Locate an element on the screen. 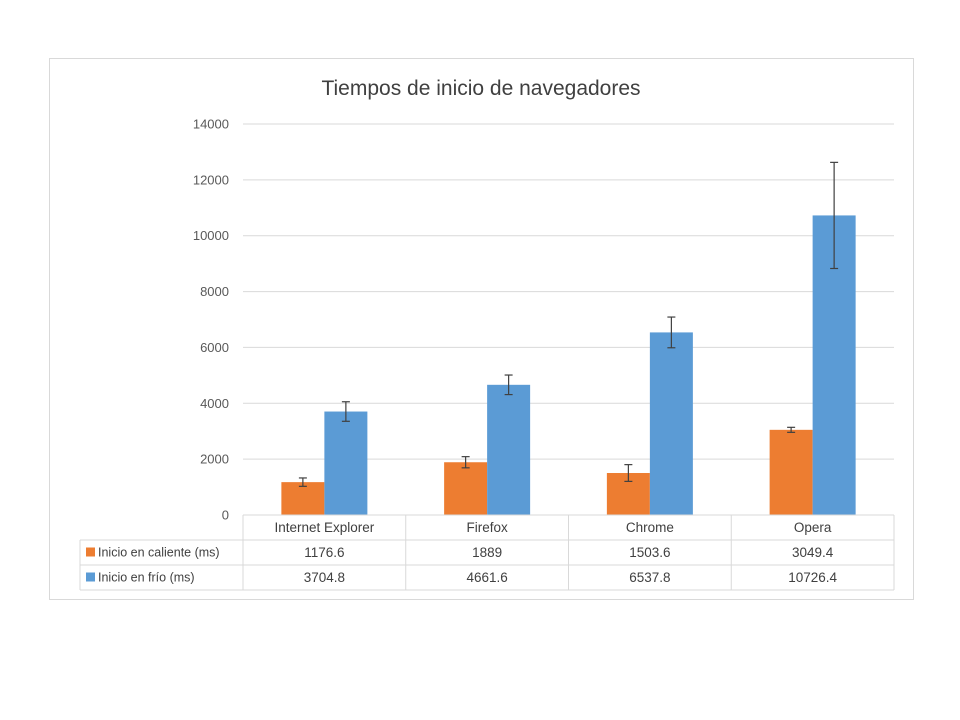 This screenshot has width=960, height=720. data-table-value: 10726.4 is located at coordinates (812, 577).